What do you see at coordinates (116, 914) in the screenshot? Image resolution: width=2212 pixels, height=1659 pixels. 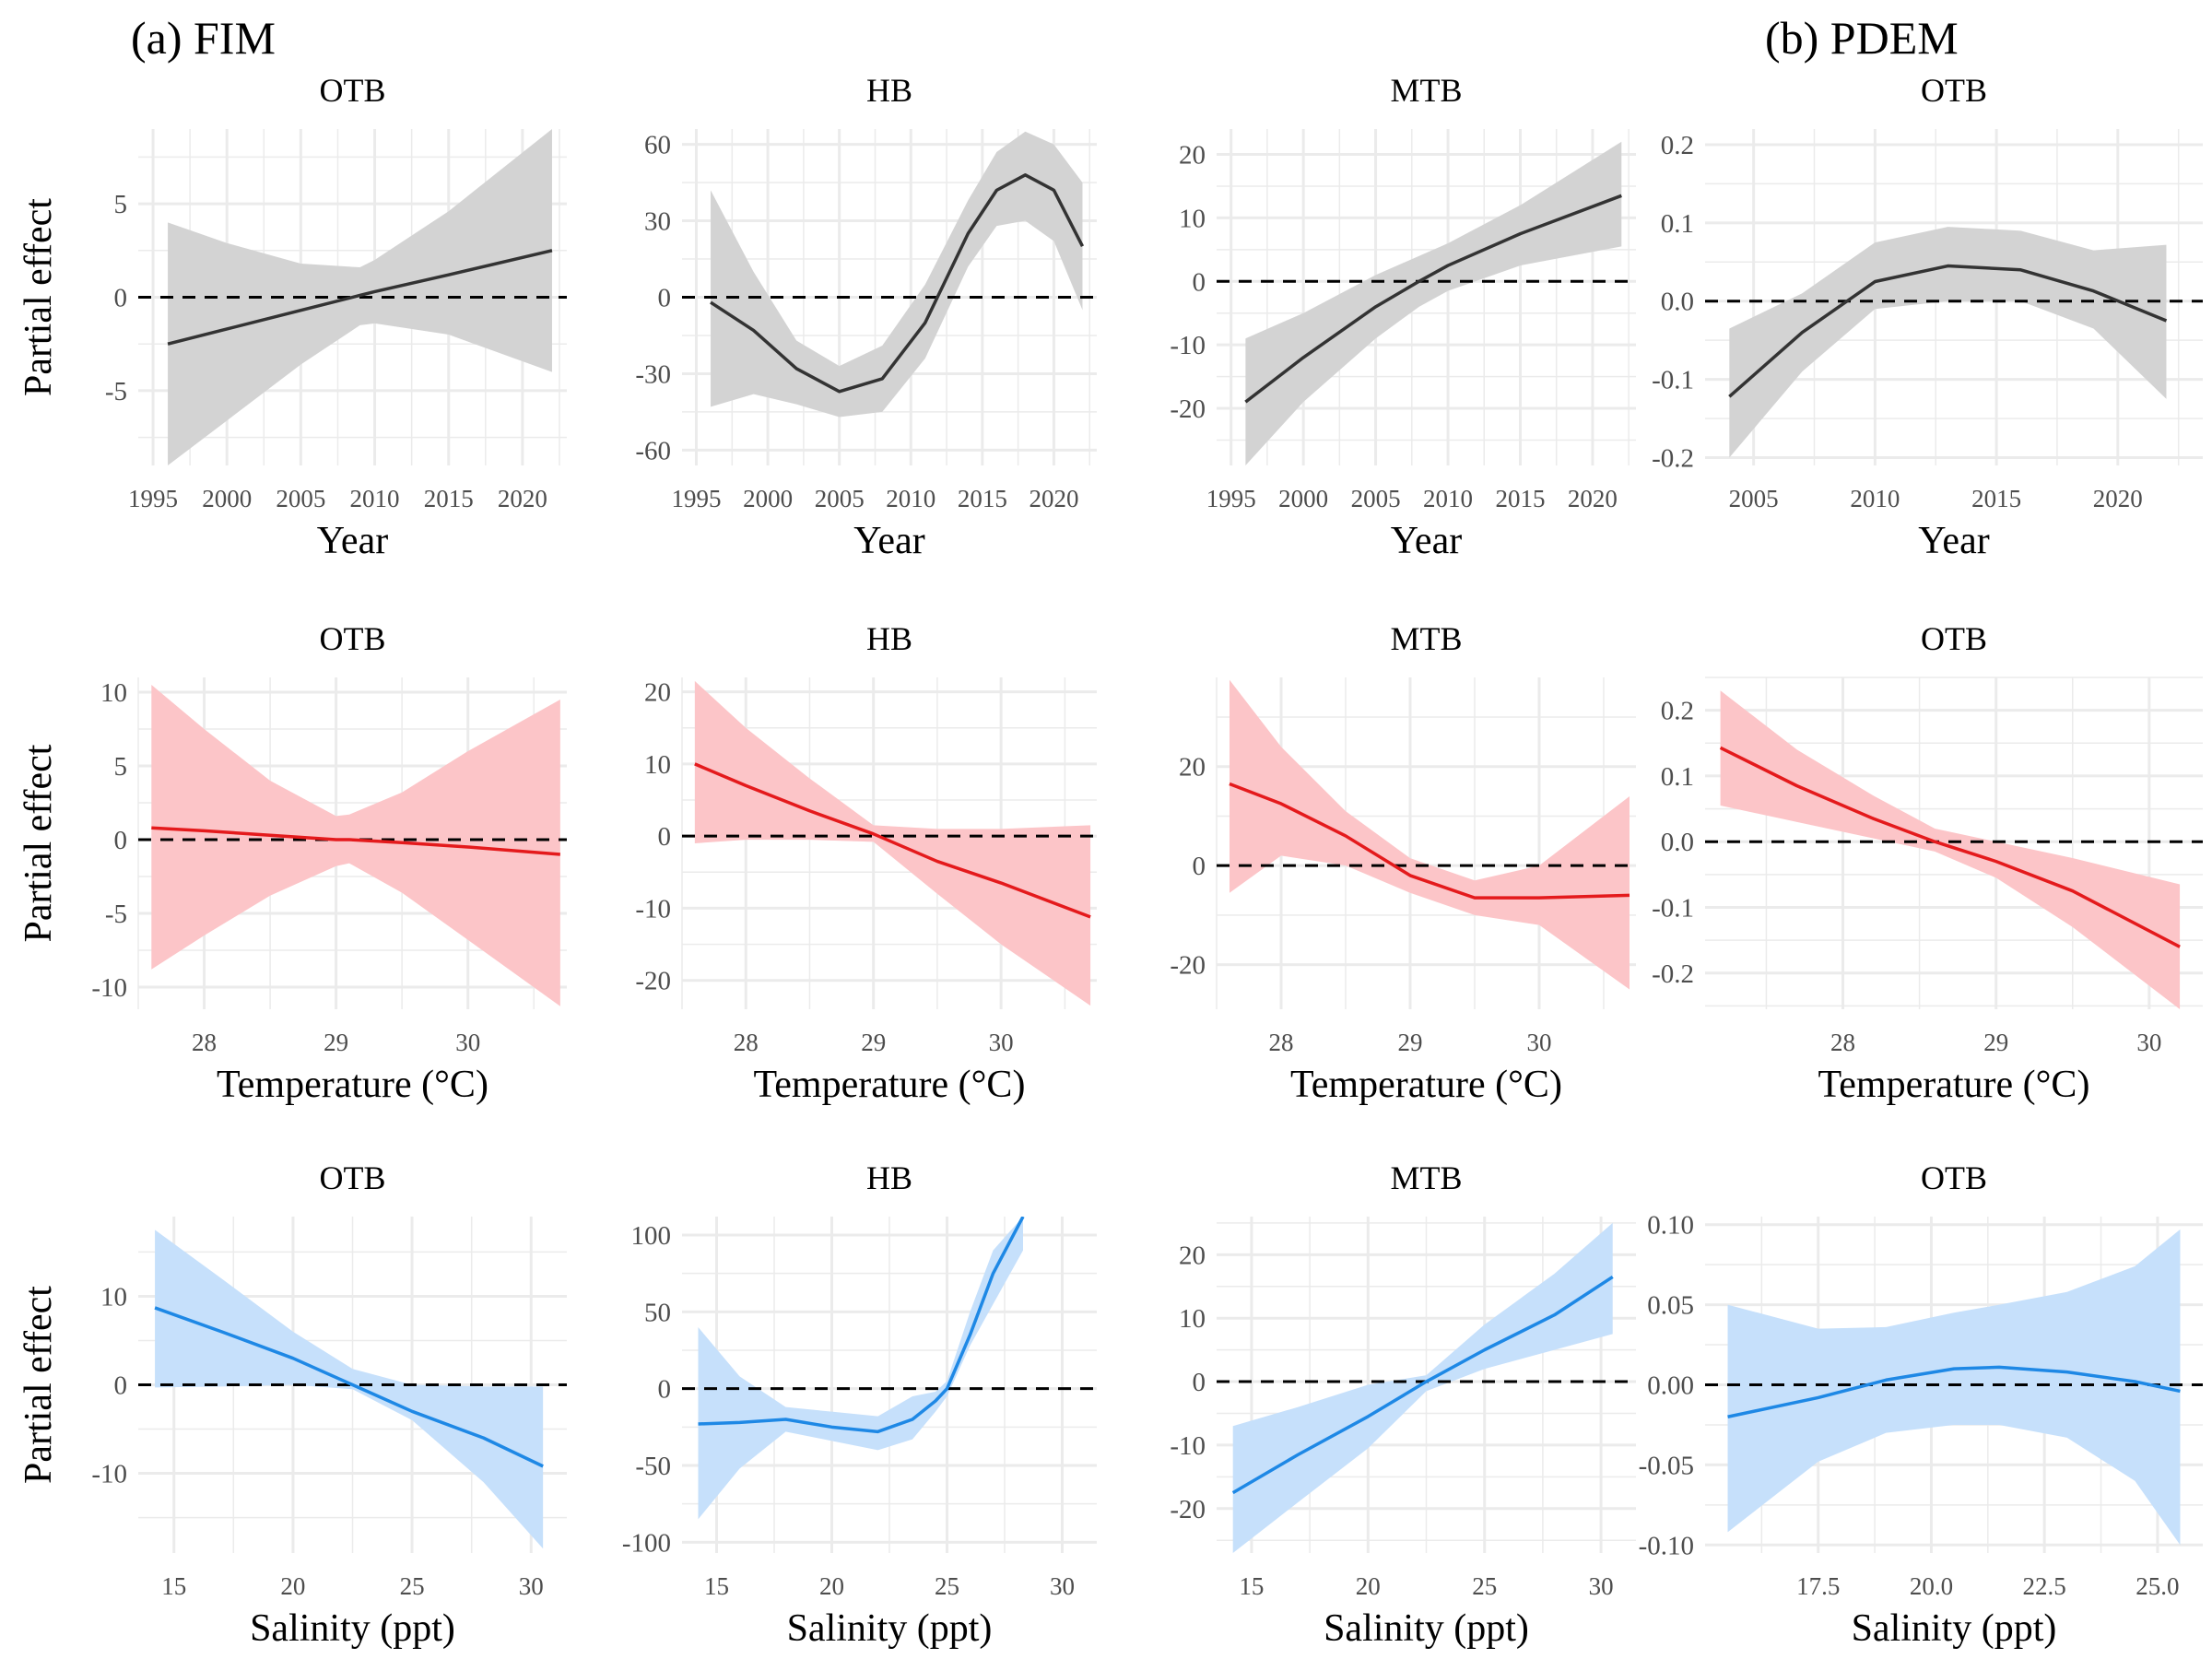 I see `y-tick-label: -5` at bounding box center [116, 914].